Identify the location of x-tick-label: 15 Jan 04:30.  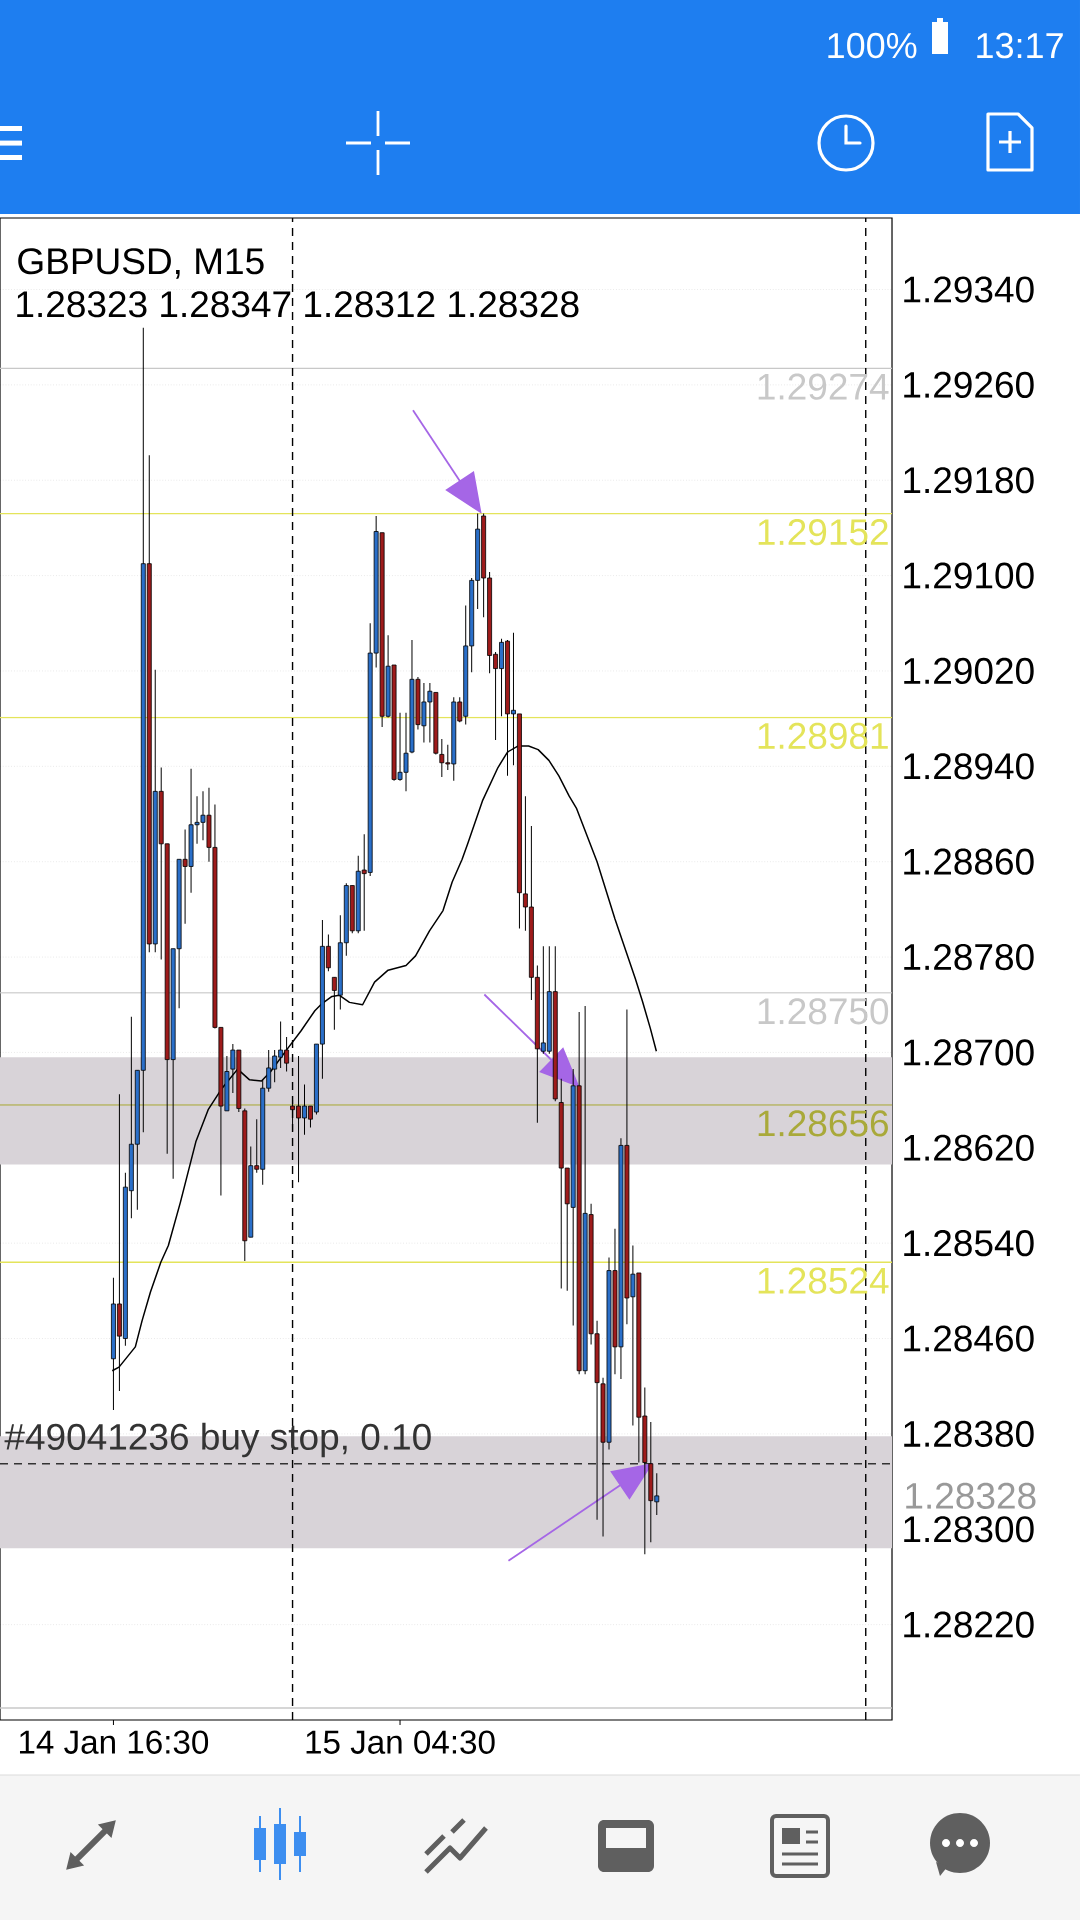
(400, 1742).